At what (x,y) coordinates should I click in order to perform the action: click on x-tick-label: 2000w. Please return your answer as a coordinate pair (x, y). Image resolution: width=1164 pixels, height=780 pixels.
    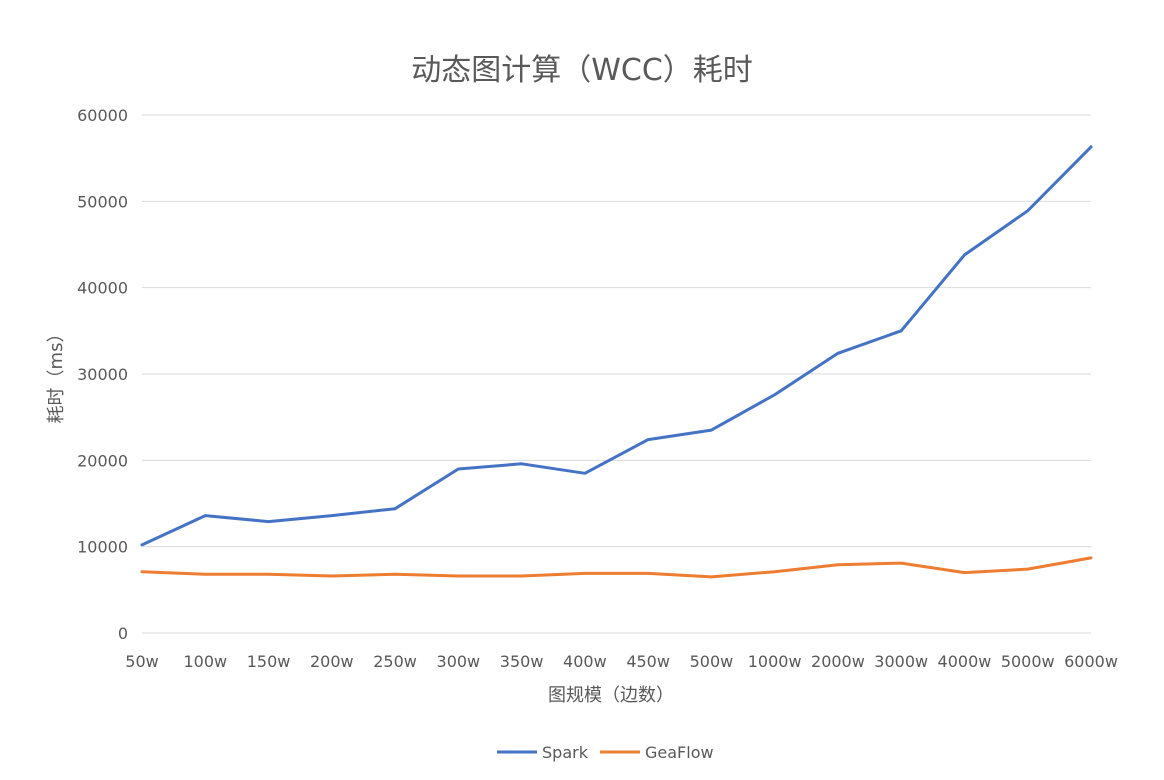
    Looking at the image, I should click on (838, 661).